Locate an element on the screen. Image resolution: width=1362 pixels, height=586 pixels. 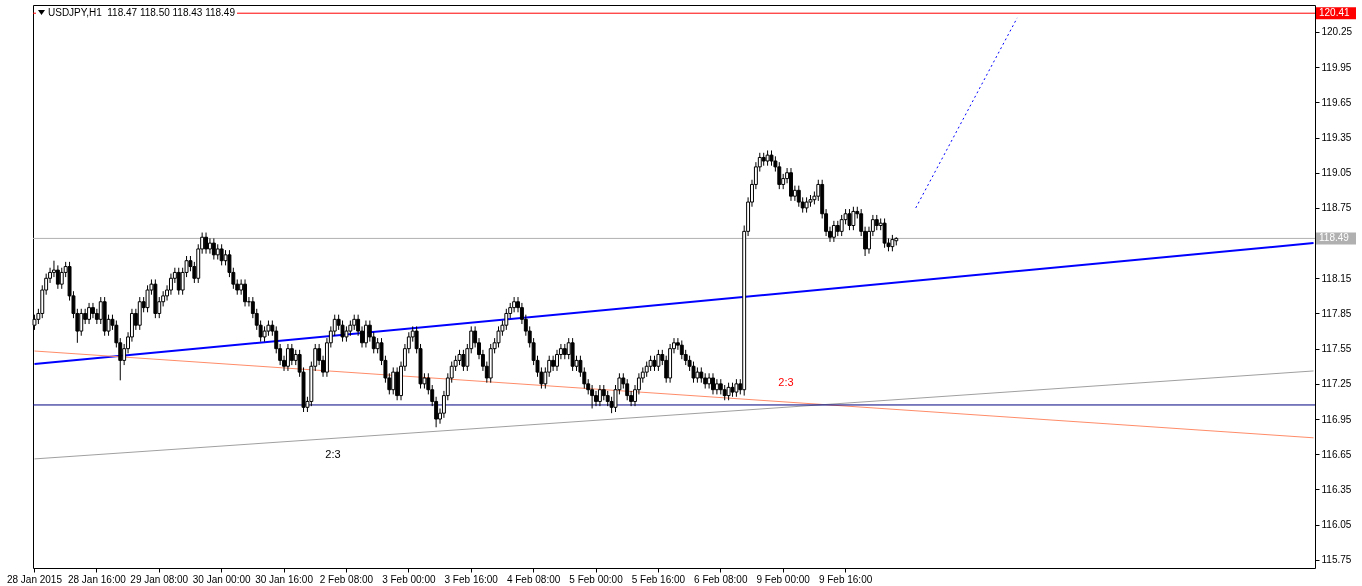
x-tick-label: 30 Jan 16:00 is located at coordinates (284, 579).